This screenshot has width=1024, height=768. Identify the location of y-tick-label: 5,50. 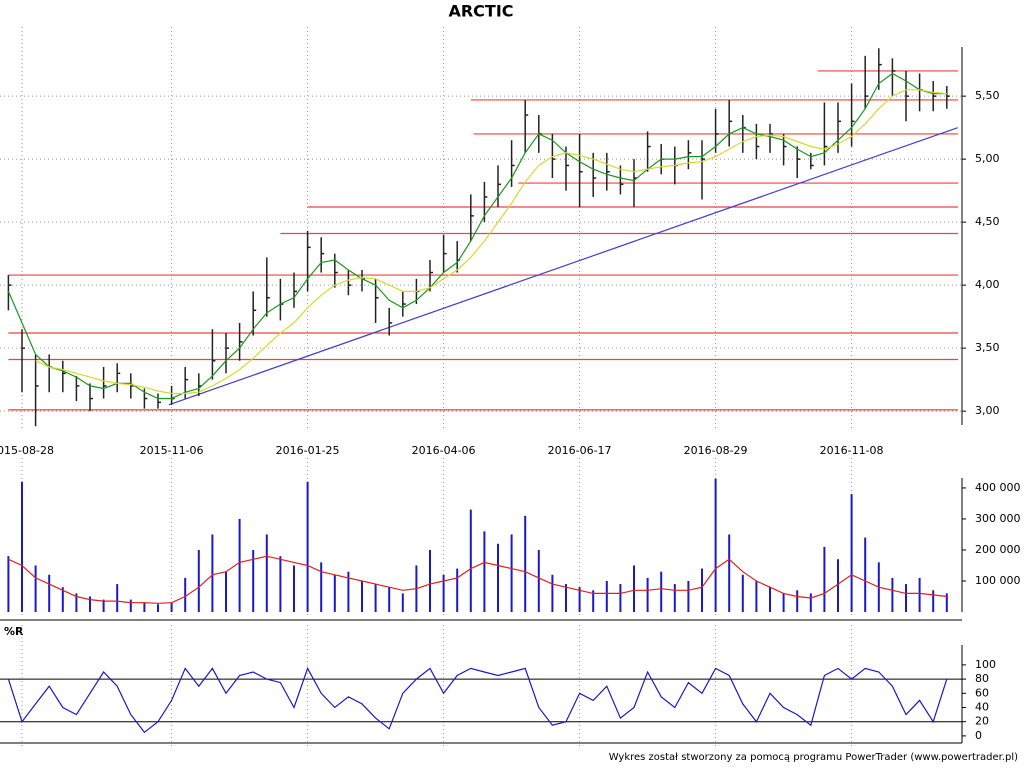
(987, 95).